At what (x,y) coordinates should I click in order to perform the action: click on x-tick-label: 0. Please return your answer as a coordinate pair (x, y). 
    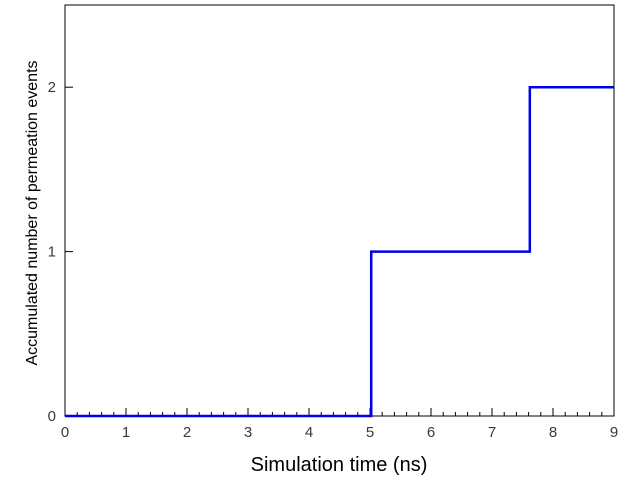
    Looking at the image, I should click on (65, 432).